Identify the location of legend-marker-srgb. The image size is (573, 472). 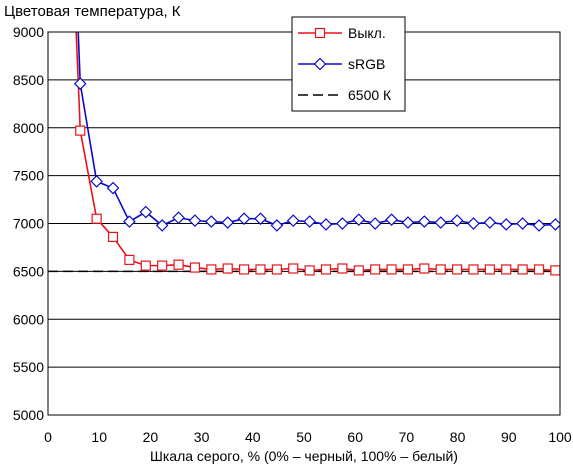
(320, 64).